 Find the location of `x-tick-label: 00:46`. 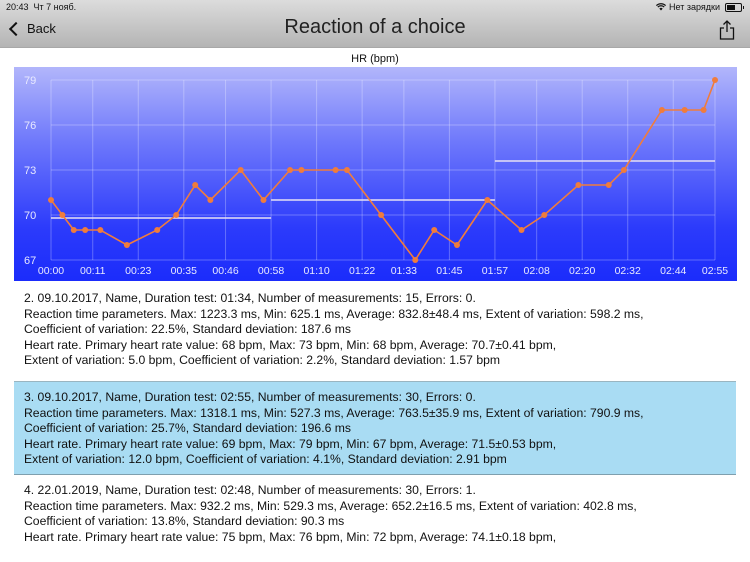

x-tick-label: 00:46 is located at coordinates (225, 271).